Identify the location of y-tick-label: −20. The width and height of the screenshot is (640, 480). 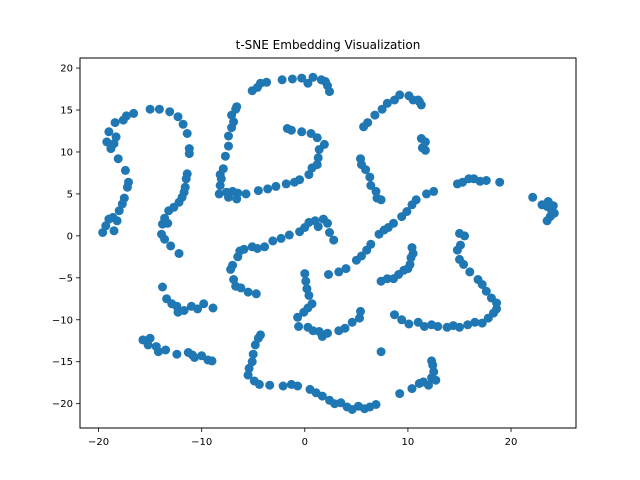
(62, 404).